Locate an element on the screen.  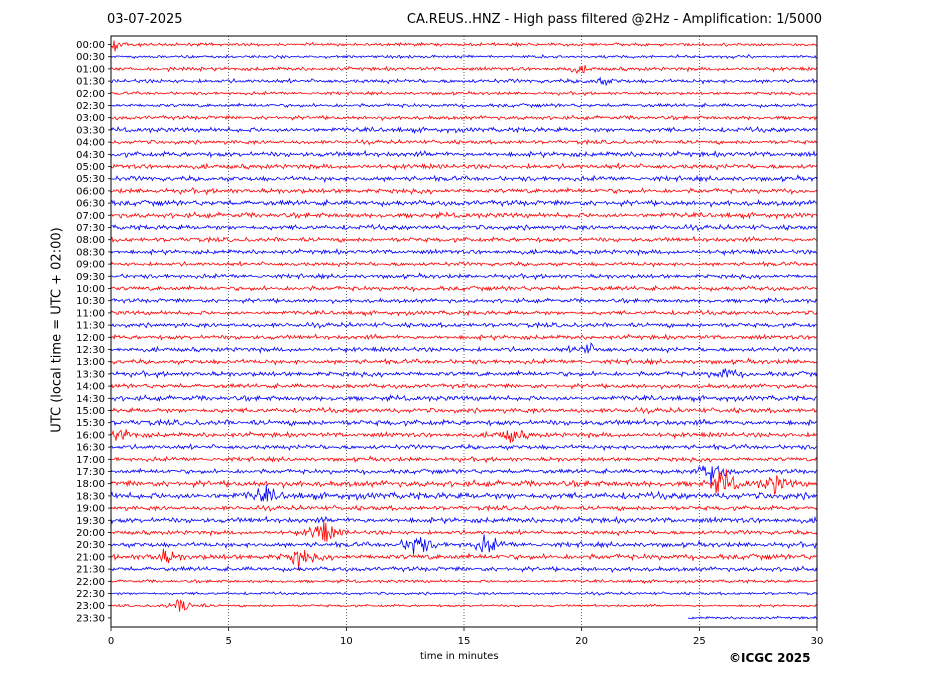
y-tick-label: 03:30 is located at coordinates (90, 130).